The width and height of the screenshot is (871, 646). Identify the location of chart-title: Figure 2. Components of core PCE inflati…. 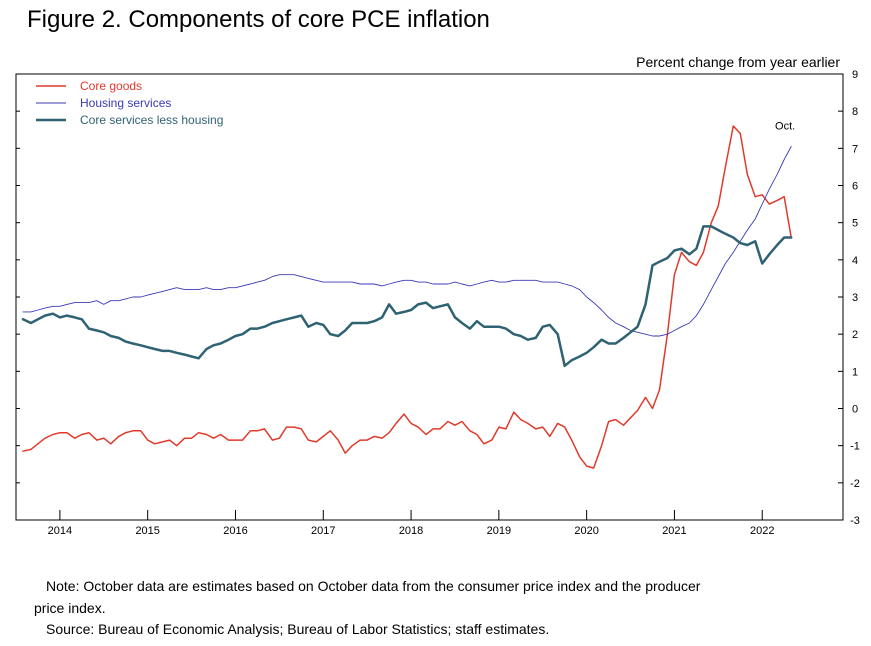
(258, 19).